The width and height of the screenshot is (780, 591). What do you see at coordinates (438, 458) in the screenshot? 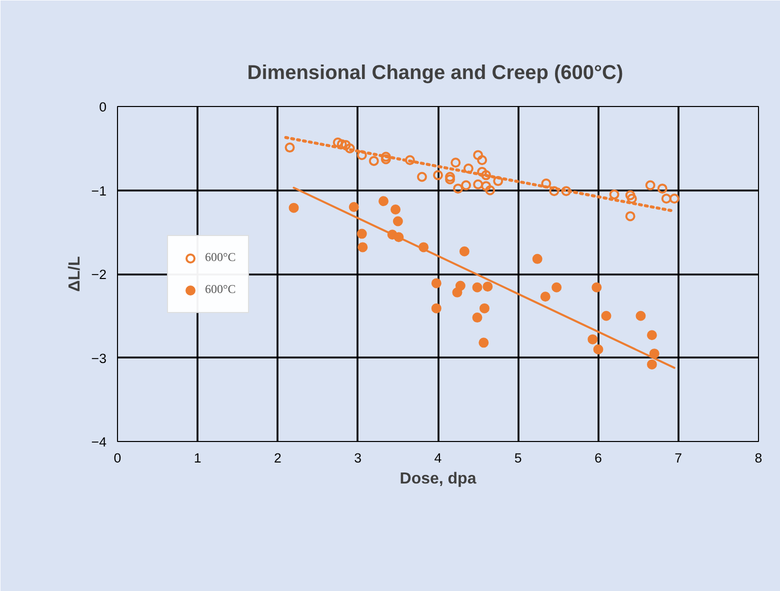
I see `x-tick-label: 4` at bounding box center [438, 458].